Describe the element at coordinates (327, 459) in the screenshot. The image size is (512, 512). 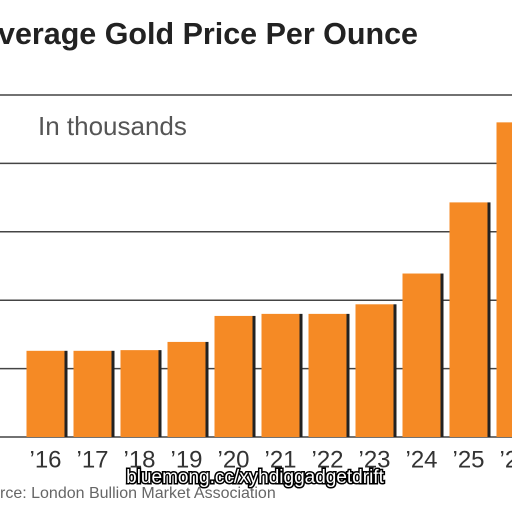
I see `x-tick-label: ’22` at that location.